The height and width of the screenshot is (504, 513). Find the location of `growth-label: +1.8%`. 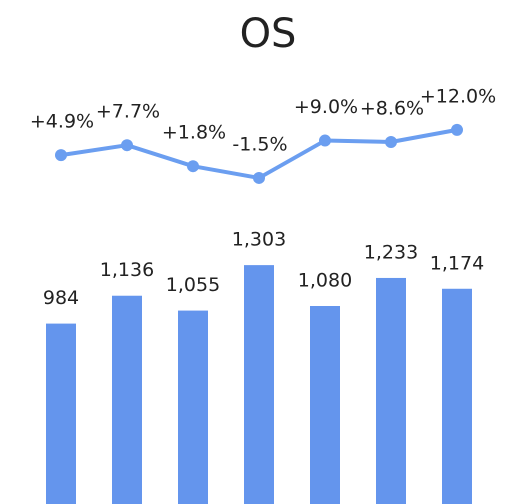

growth-label: +1.8% is located at coordinates (194, 133).